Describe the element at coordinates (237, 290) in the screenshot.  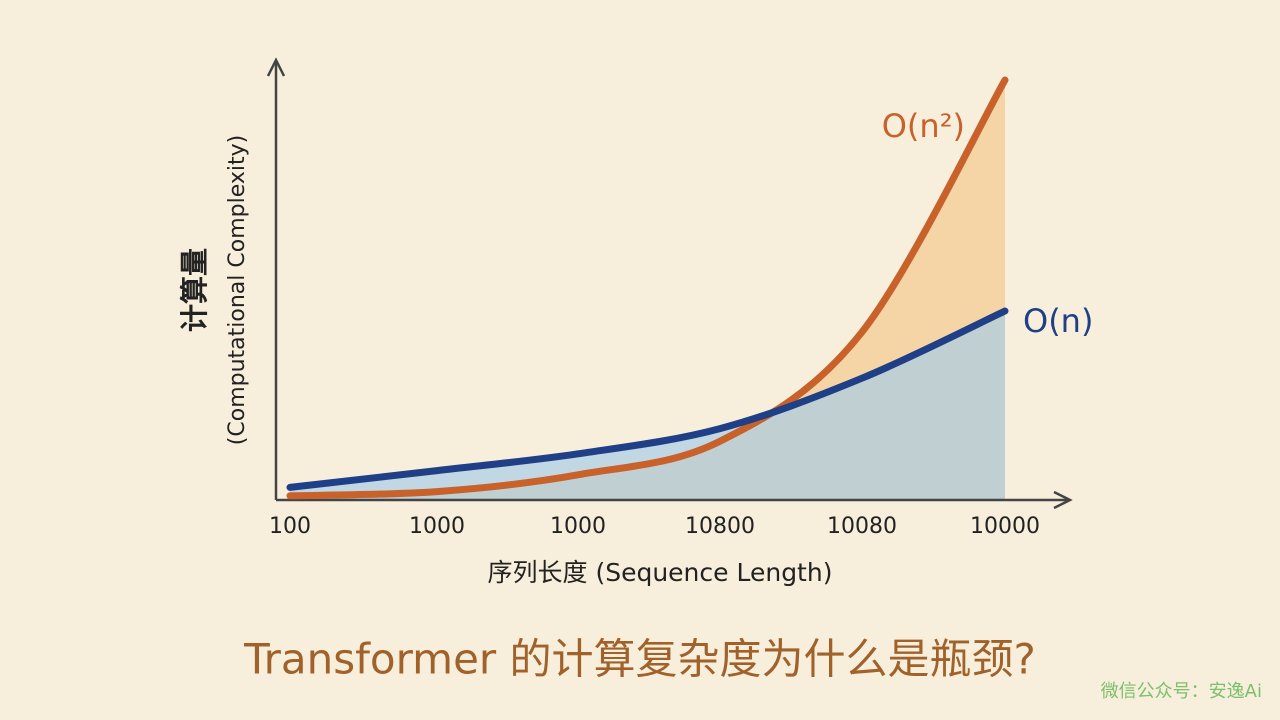
I see `y-axis-sublabel: (Computational Complexity)` at that location.